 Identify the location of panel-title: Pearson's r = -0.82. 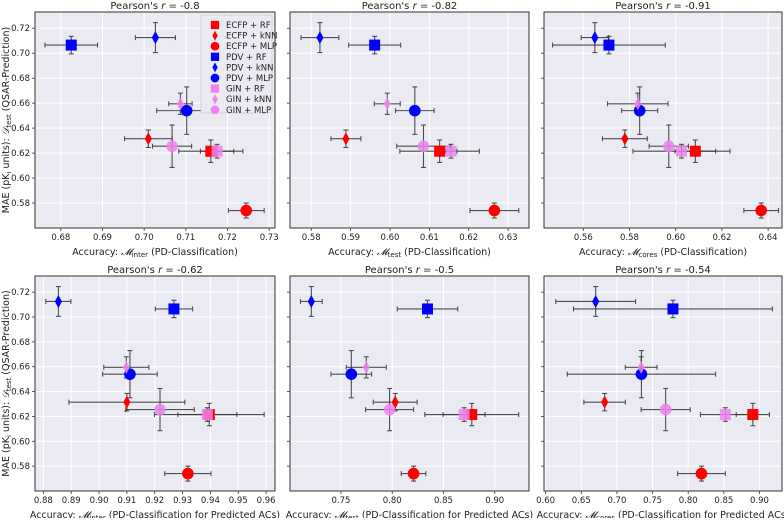
(410, 6).